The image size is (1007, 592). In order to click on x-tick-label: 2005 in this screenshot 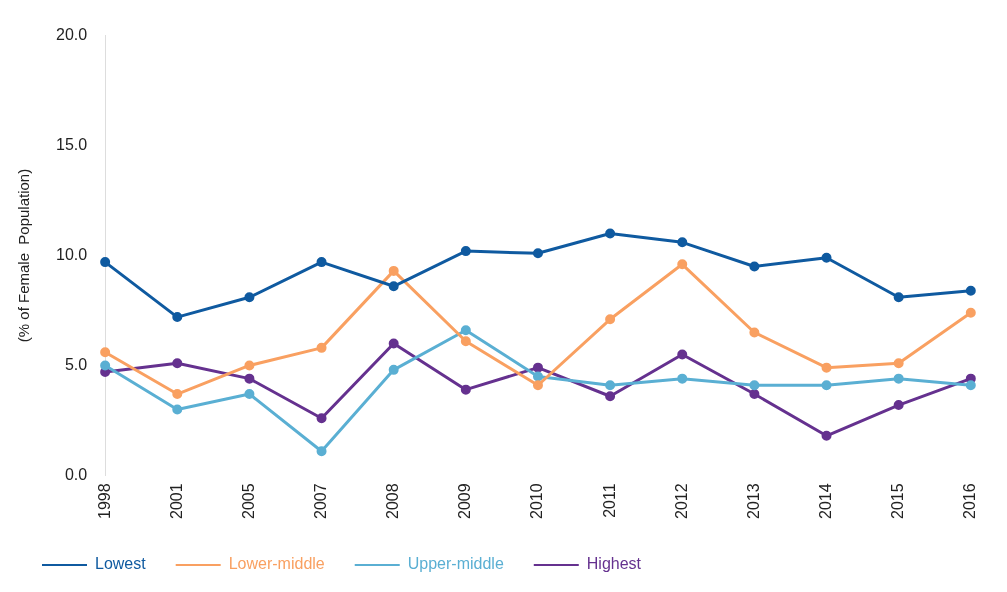, I will do `click(248, 501)`.